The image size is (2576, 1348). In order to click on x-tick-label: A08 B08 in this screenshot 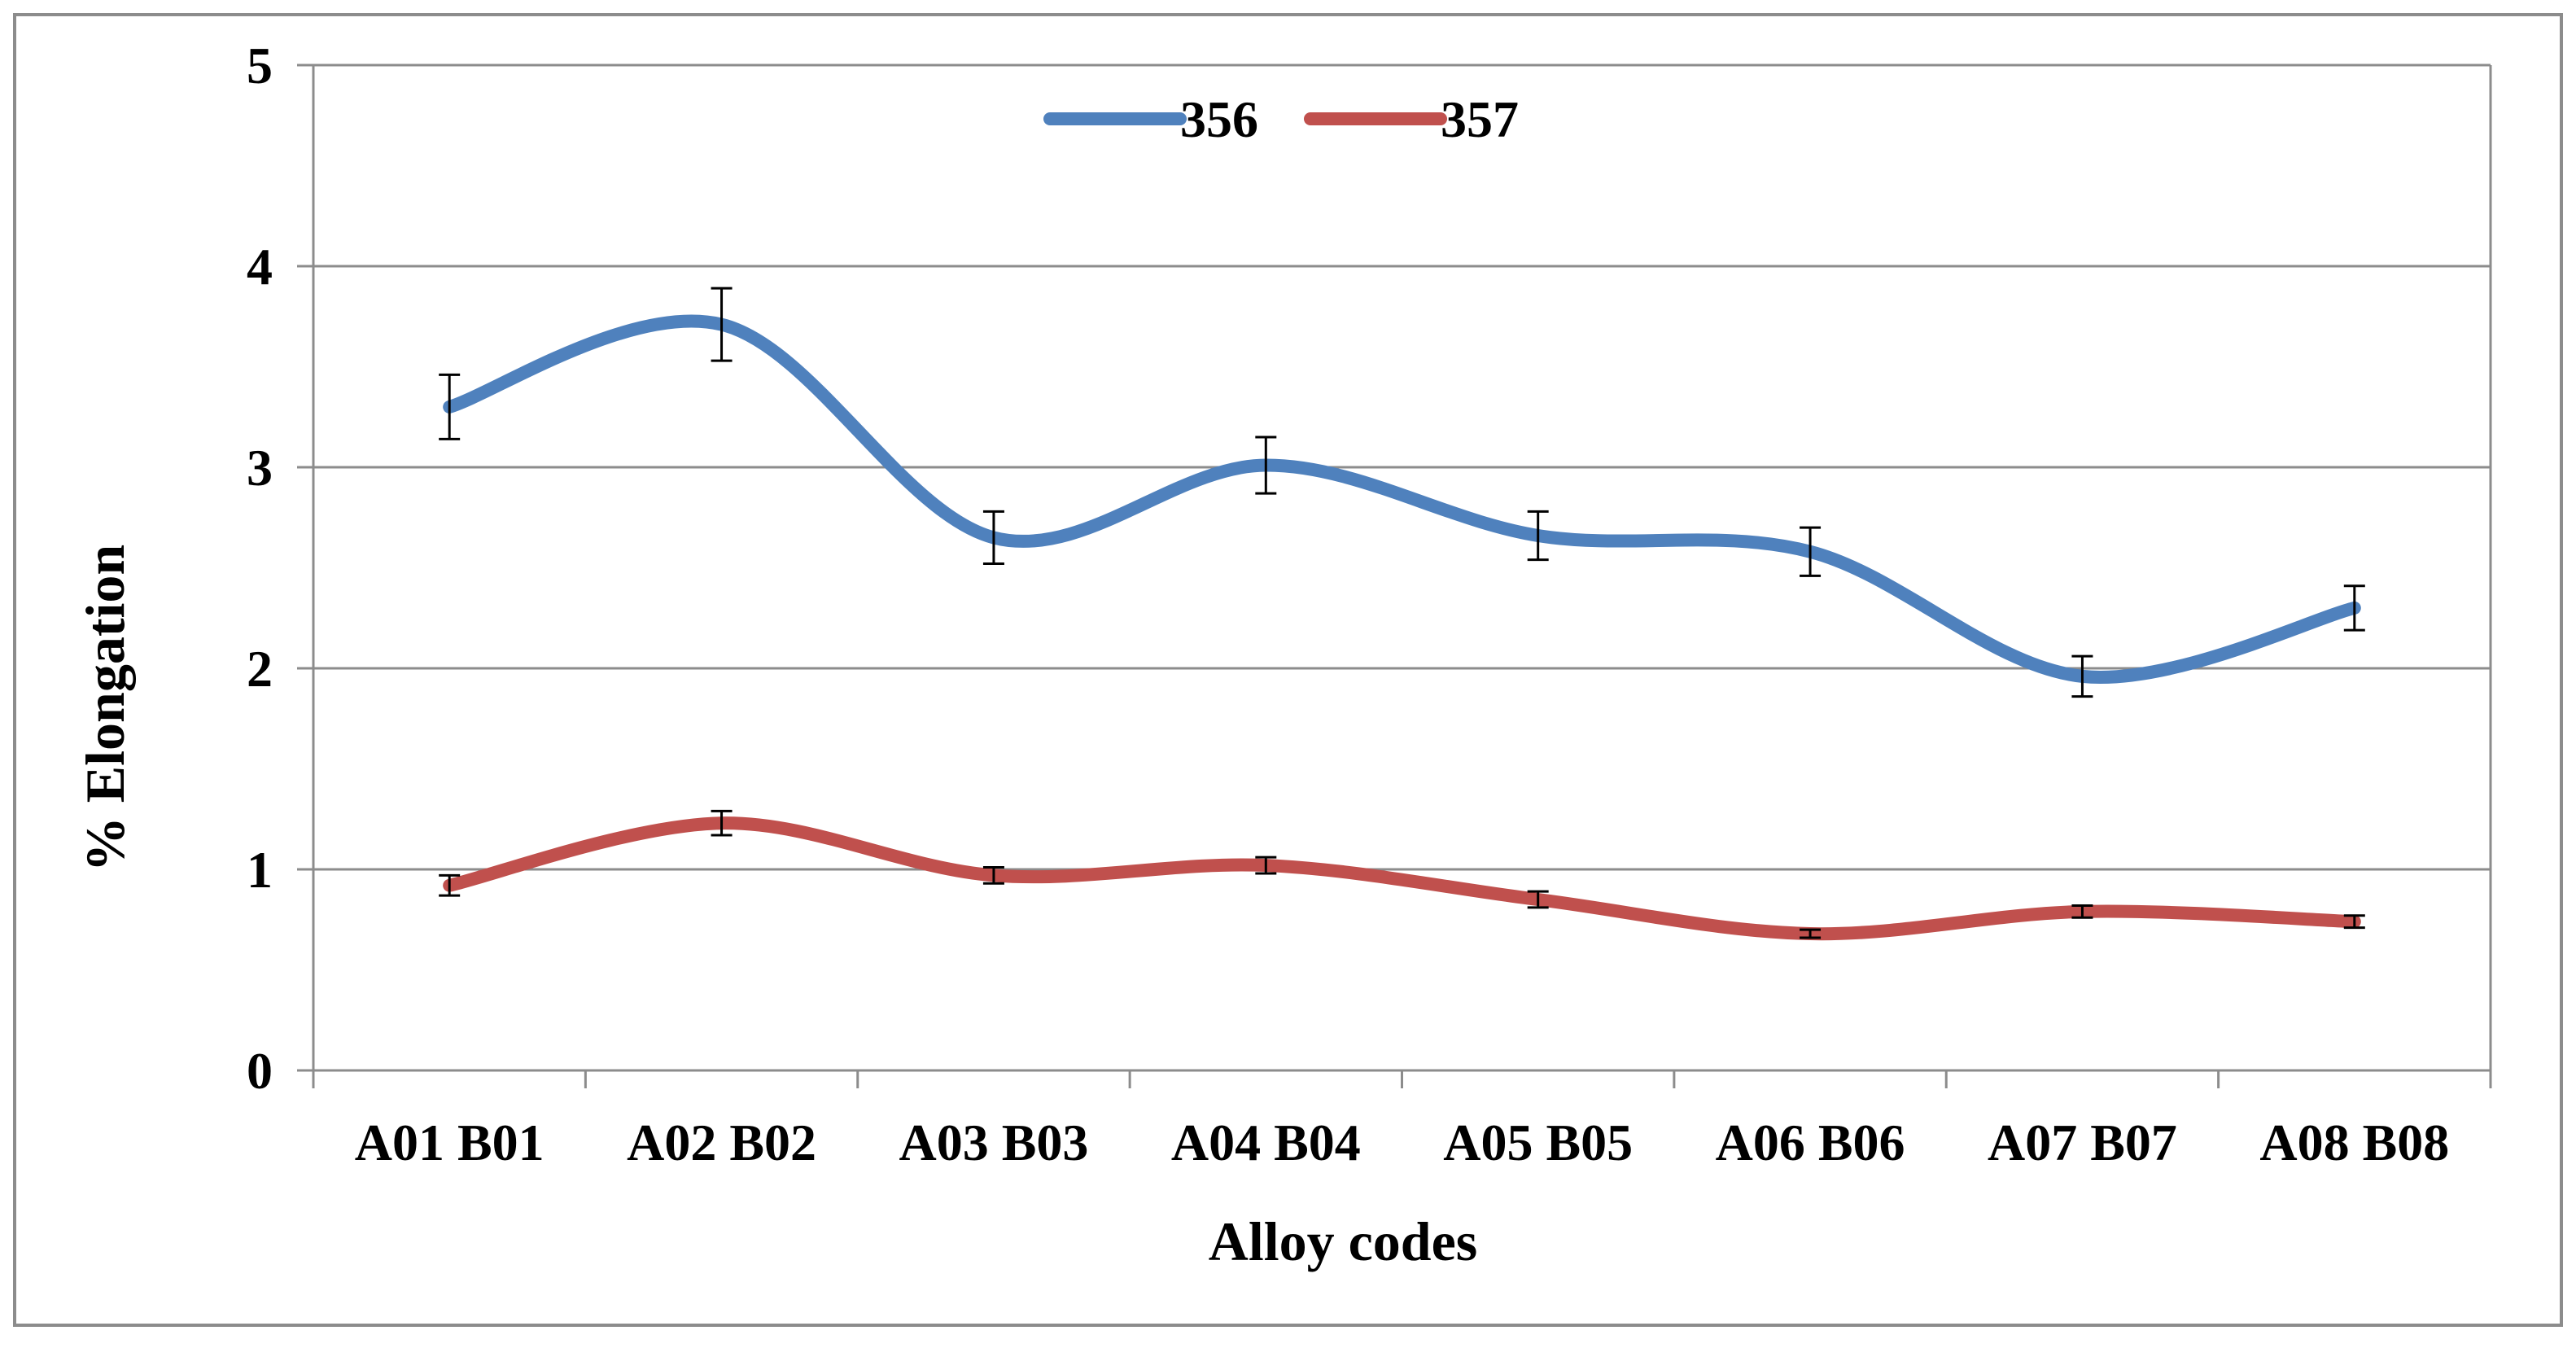, I will do `click(2354, 1142)`.